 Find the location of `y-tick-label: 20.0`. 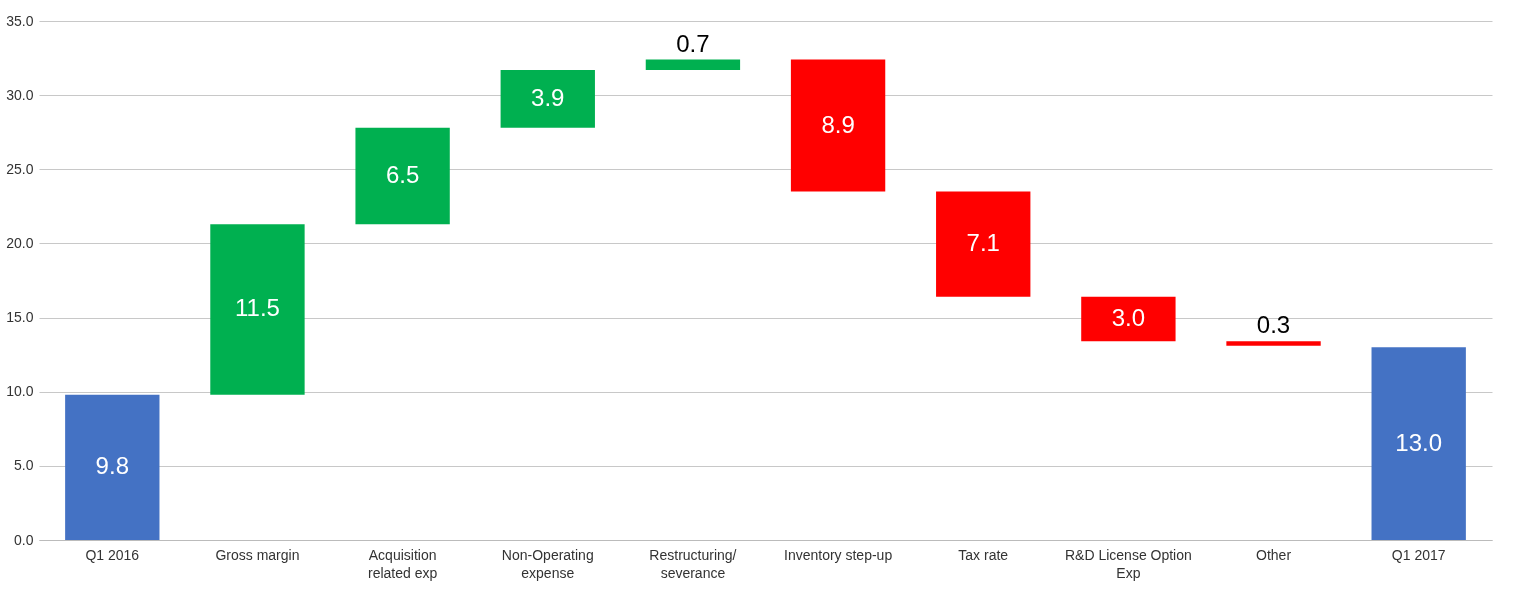

y-tick-label: 20.0 is located at coordinates (20, 242).